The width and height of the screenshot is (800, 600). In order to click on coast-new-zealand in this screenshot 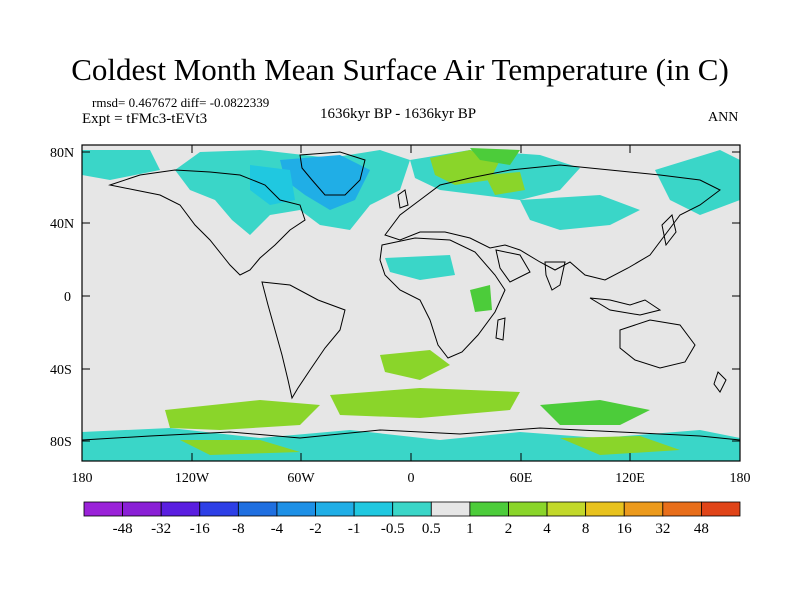, I will do `click(720, 382)`.